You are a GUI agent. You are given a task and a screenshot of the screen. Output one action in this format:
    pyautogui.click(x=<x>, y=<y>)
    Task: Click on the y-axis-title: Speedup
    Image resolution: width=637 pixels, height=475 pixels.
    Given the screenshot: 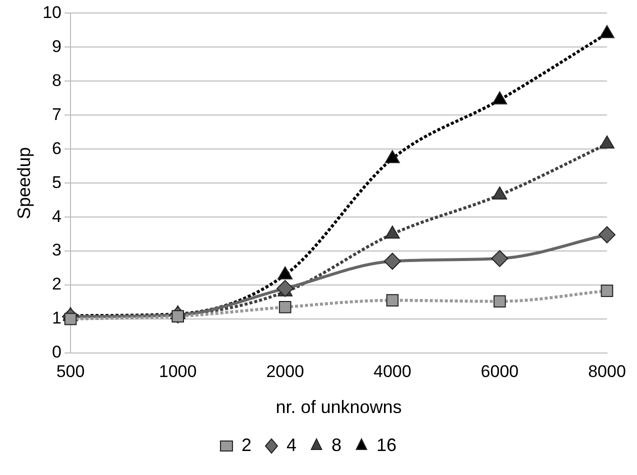 What is the action you would take?
    pyautogui.click(x=24, y=183)
    